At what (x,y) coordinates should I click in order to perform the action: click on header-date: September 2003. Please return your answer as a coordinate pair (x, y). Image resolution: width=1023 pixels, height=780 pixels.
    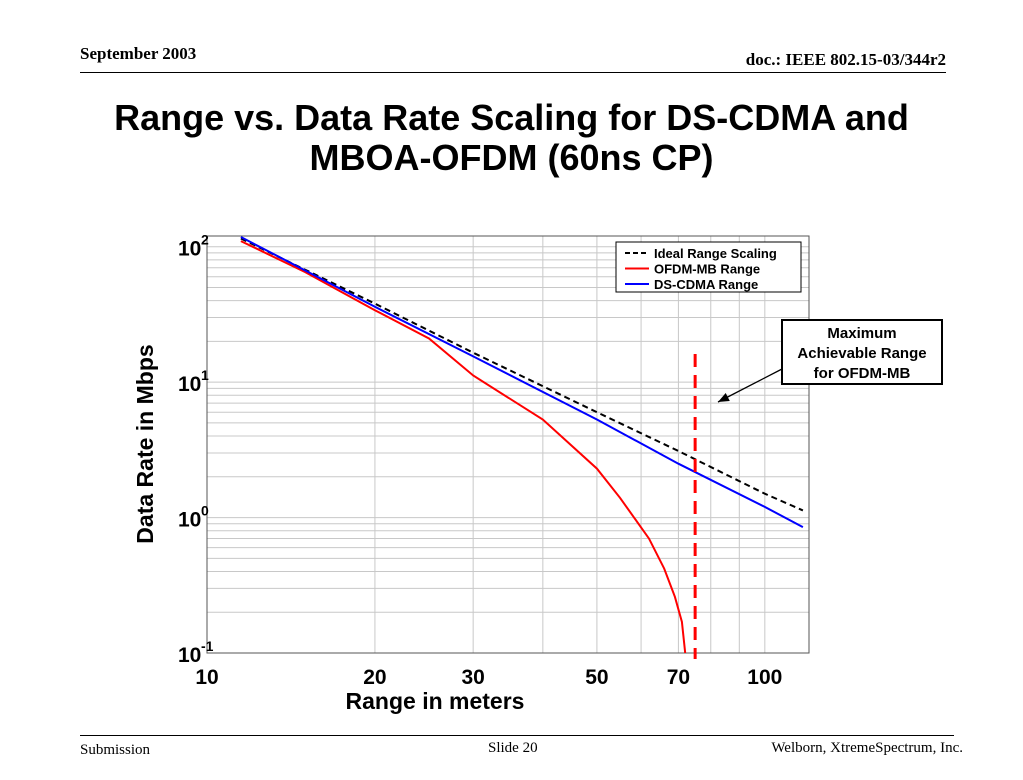
    Looking at the image, I should click on (138, 53).